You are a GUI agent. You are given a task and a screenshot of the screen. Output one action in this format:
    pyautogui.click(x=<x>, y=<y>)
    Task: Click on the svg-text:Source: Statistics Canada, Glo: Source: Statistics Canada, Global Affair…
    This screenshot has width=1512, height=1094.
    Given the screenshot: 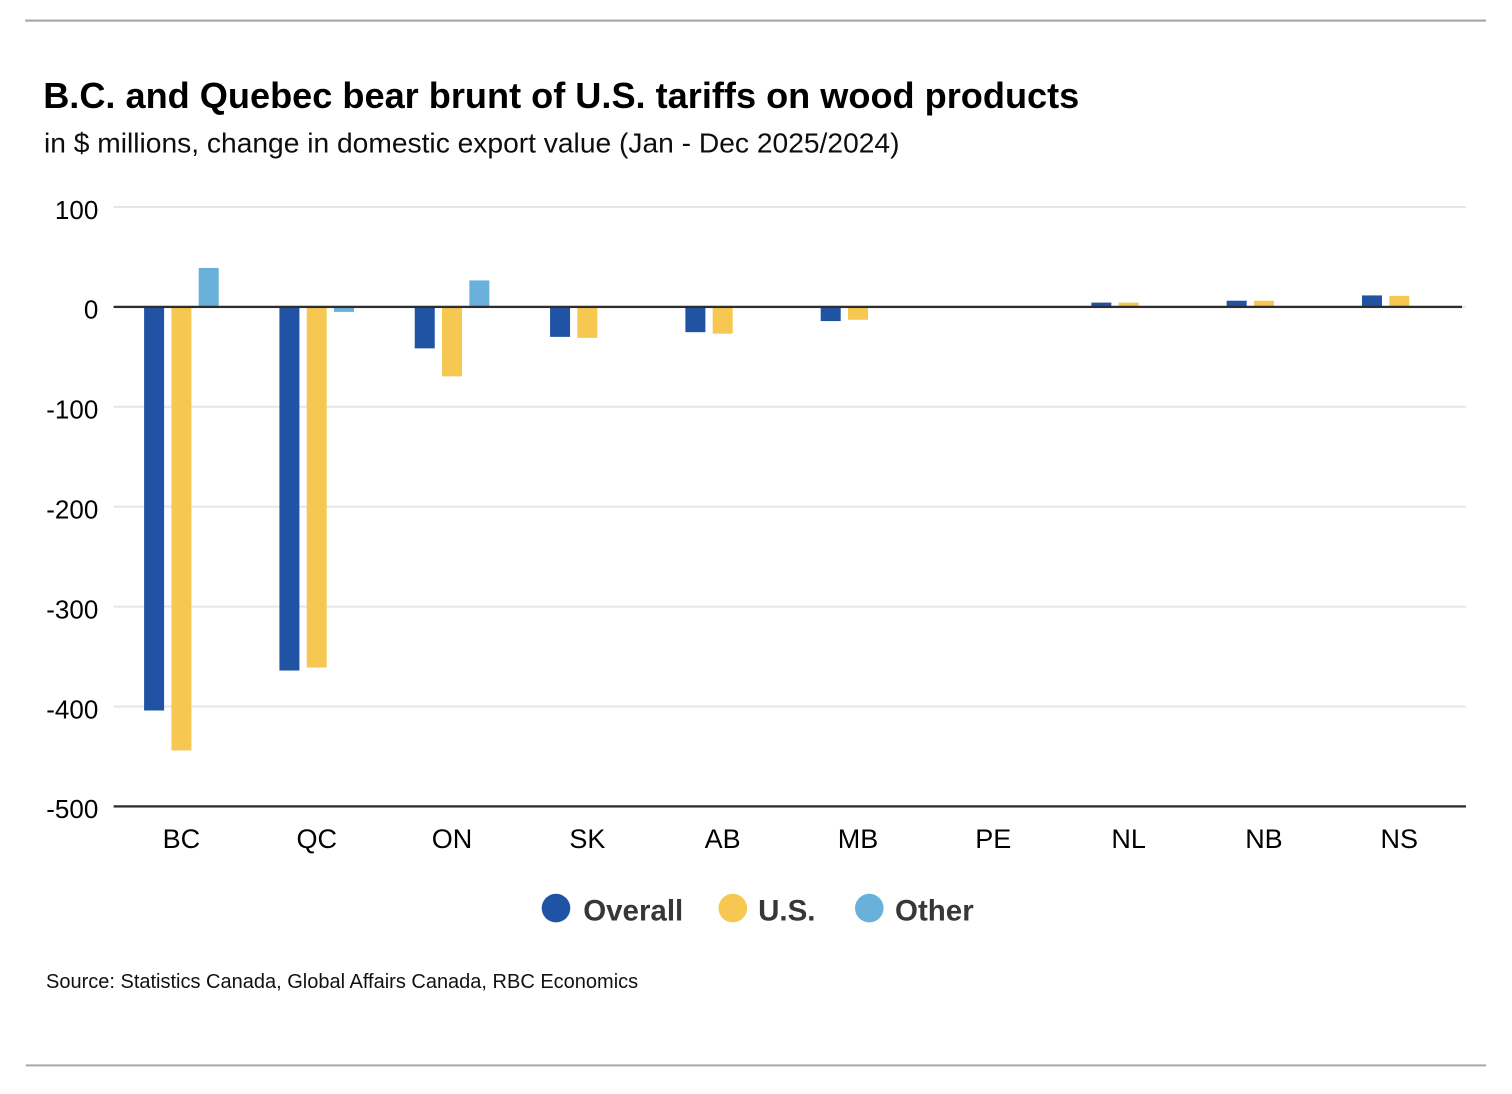 What is the action you would take?
    pyautogui.click(x=342, y=982)
    